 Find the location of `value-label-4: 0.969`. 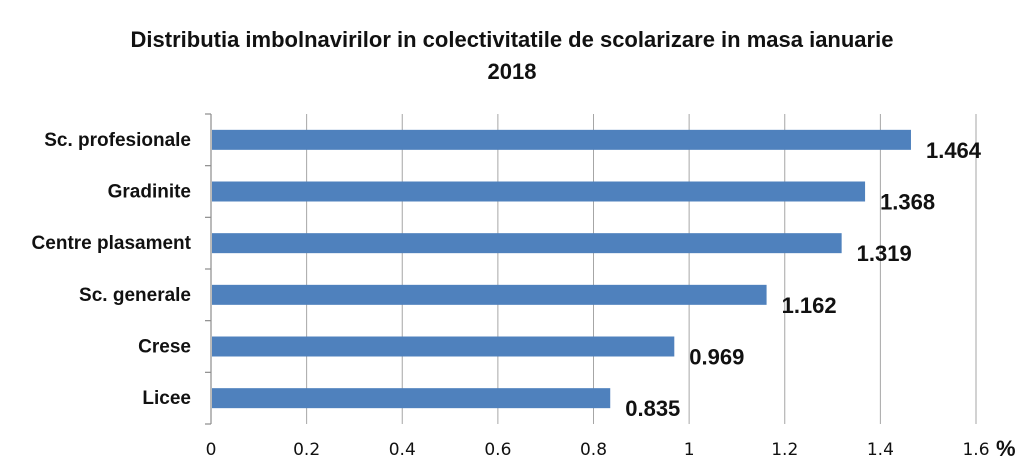

value-label-4: 0.969 is located at coordinates (716, 357).